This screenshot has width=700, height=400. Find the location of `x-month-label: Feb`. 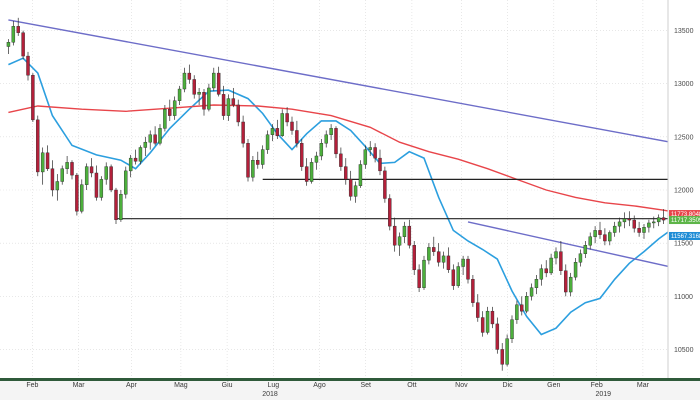

x-month-label: Feb is located at coordinates (597, 385).